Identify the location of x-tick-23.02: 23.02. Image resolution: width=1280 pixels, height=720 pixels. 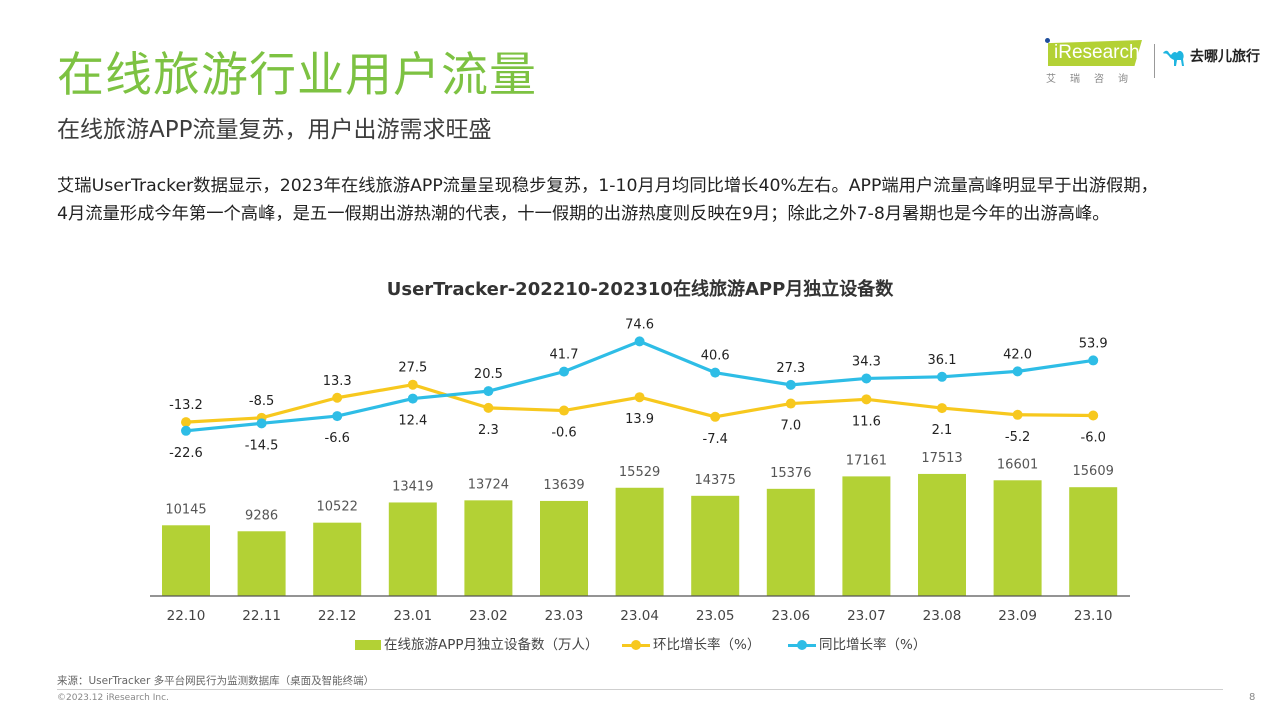
(488, 616).